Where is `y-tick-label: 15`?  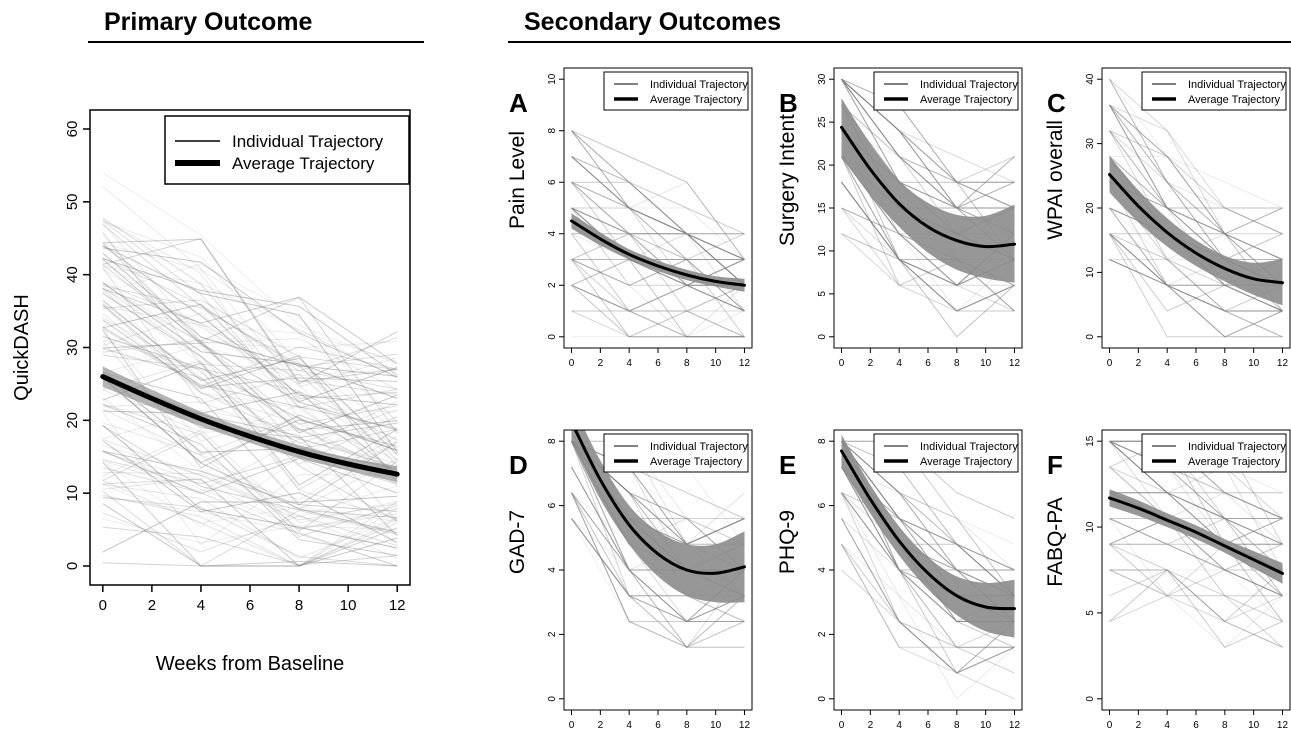
y-tick-label: 15 is located at coordinates (822, 208).